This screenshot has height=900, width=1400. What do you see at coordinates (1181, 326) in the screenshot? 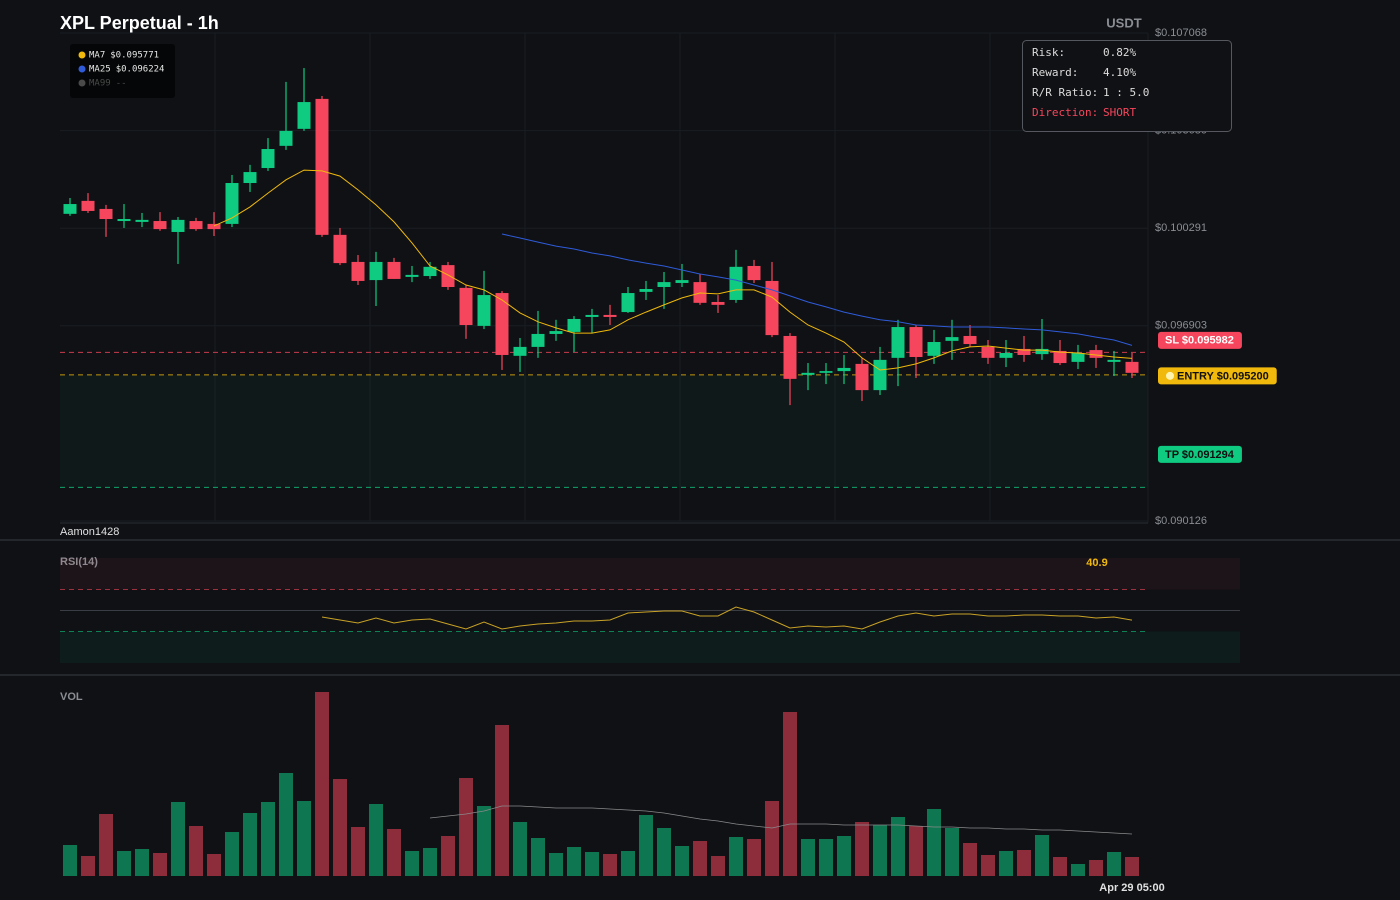
I see `y-tick-label: $0.096903` at bounding box center [1181, 326].